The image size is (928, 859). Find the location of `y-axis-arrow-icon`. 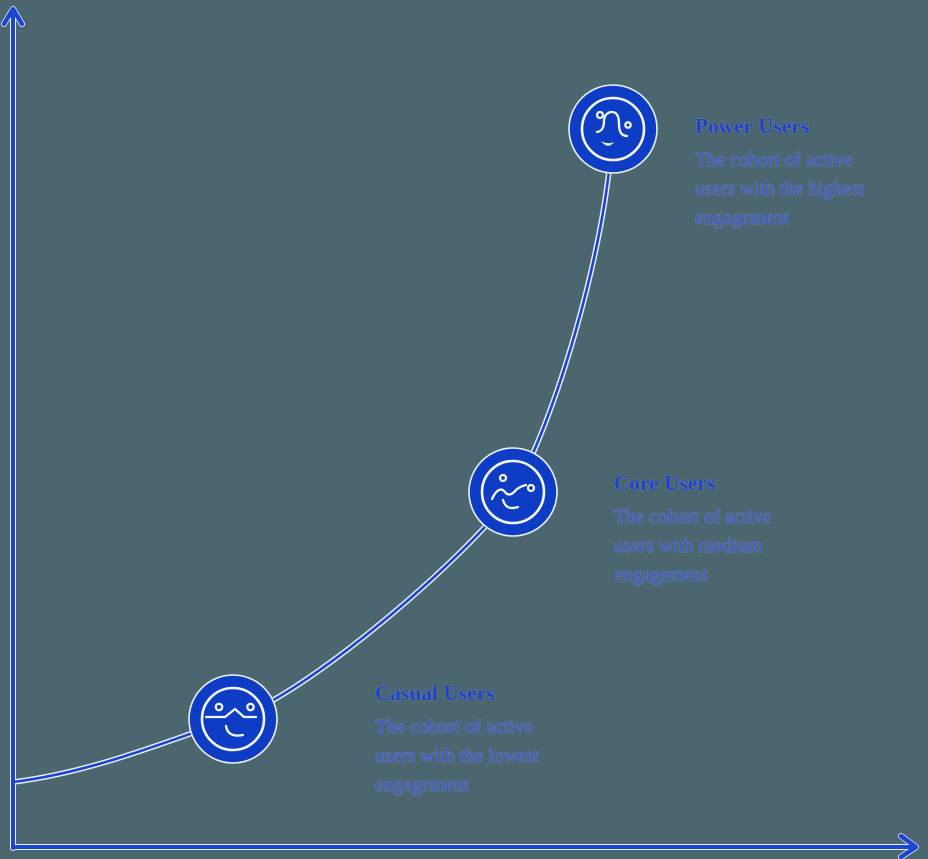

y-axis-arrow-icon is located at coordinates (13, 16).